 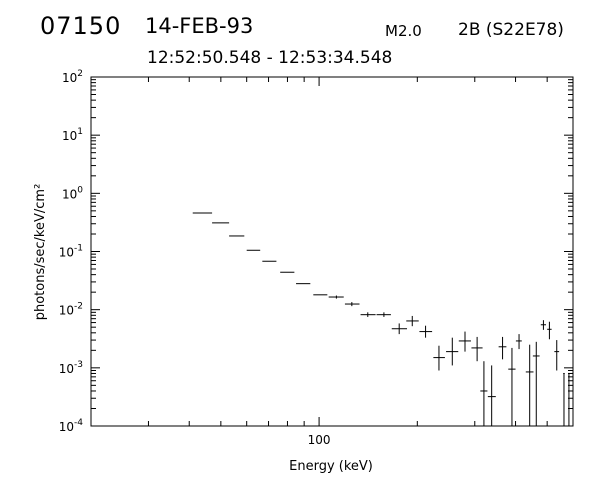 I want to click on y-tick-labels: 10² 10¹ 10⁰ 10⁻¹ 10⁻² 10⁻³ 10⁻⁴, so click(x=71, y=251).